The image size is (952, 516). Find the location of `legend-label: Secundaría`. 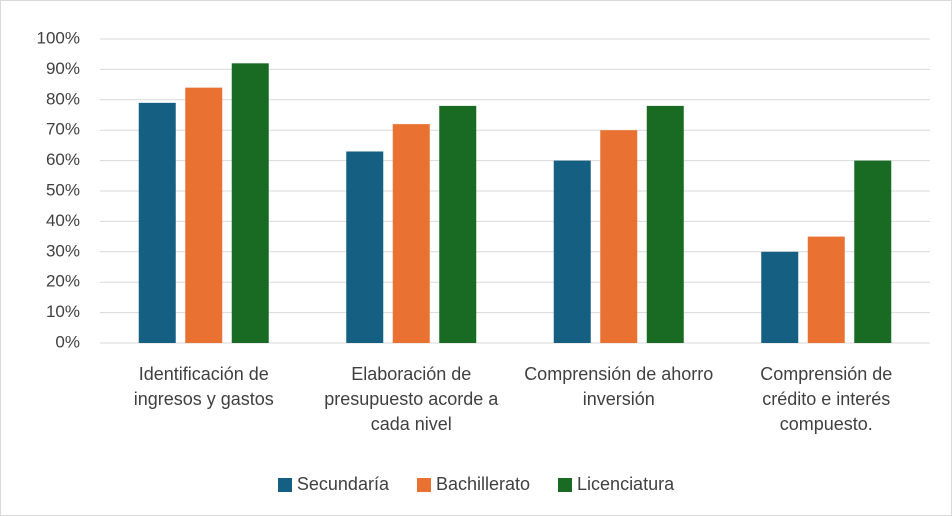

legend-label: Secundaría is located at coordinates (342, 484).